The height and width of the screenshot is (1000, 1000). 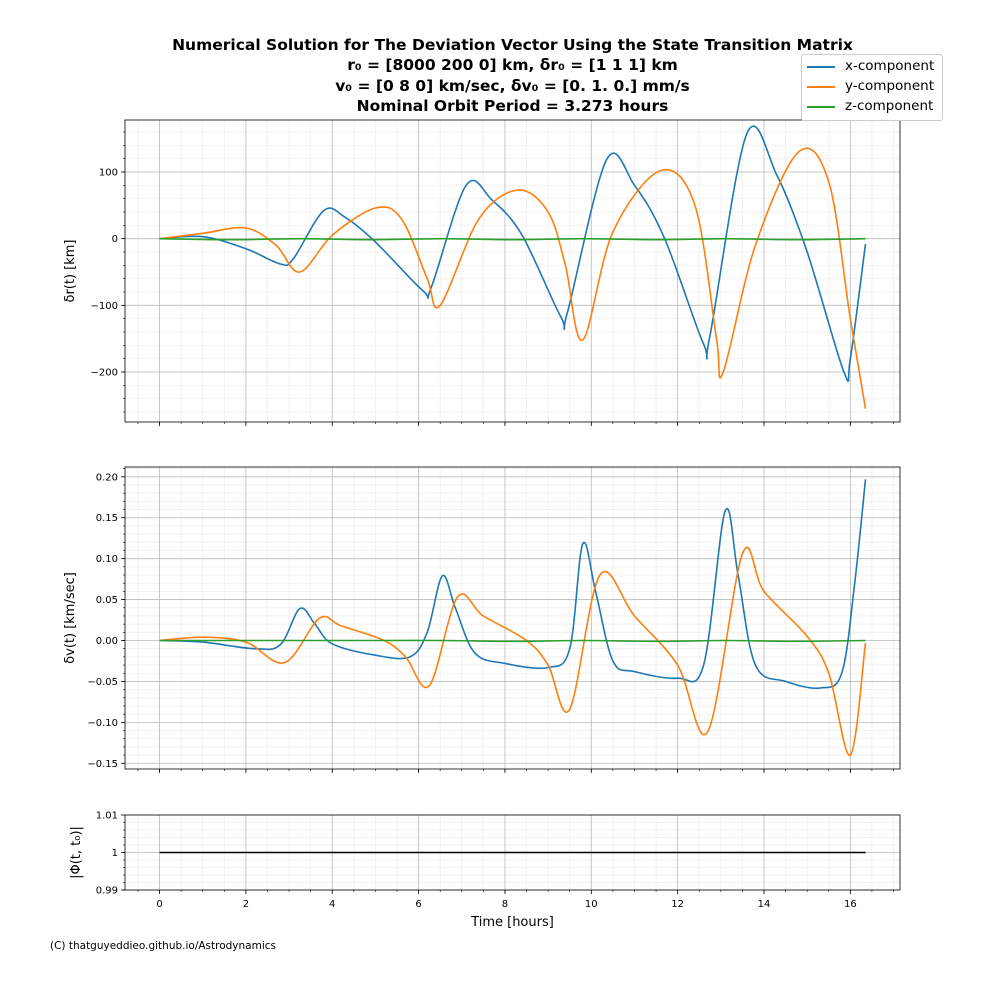 I want to click on y-tick-label: 0.99, so click(x=107, y=891).